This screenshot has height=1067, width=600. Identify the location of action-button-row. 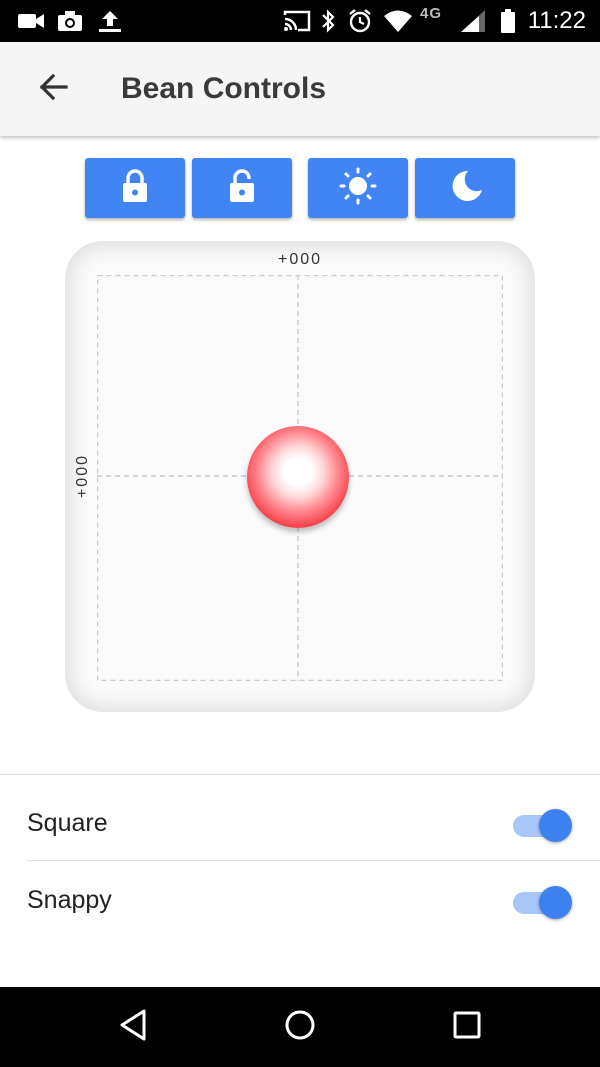
(300, 189).